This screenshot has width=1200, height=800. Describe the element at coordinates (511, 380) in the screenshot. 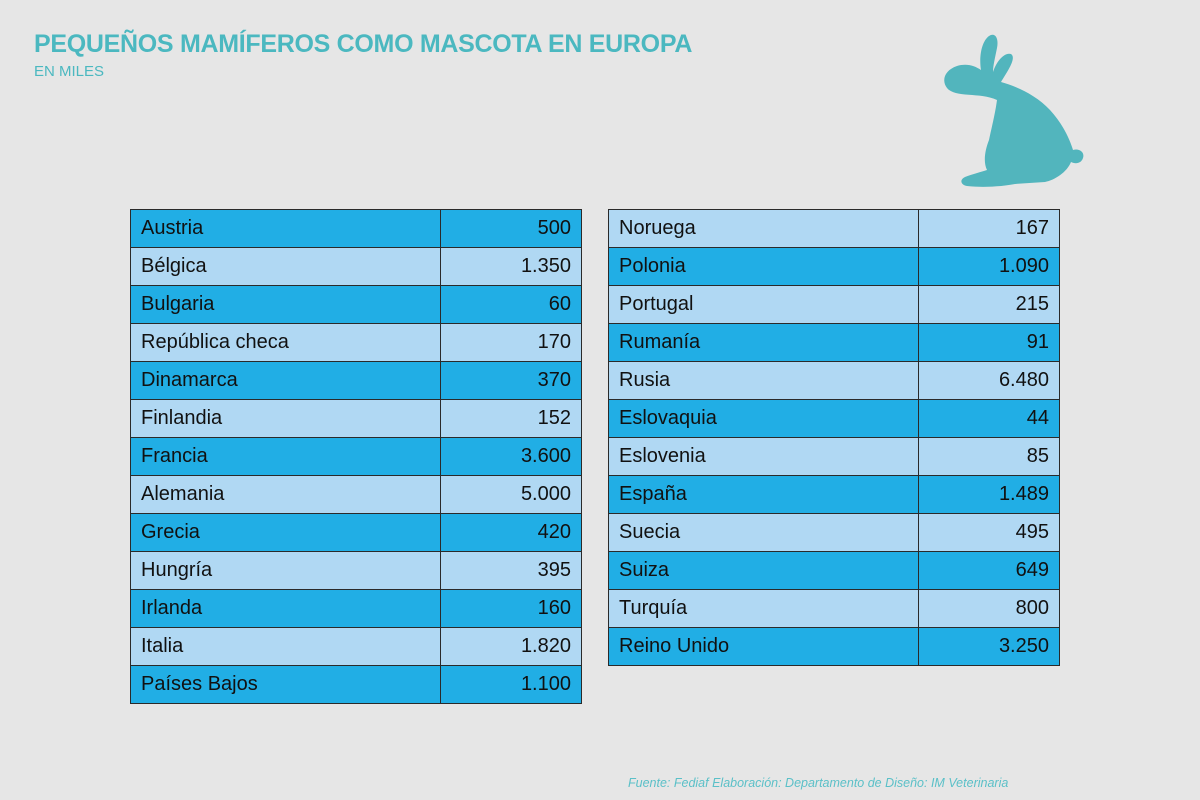

I see `value-cell: 370` at that location.